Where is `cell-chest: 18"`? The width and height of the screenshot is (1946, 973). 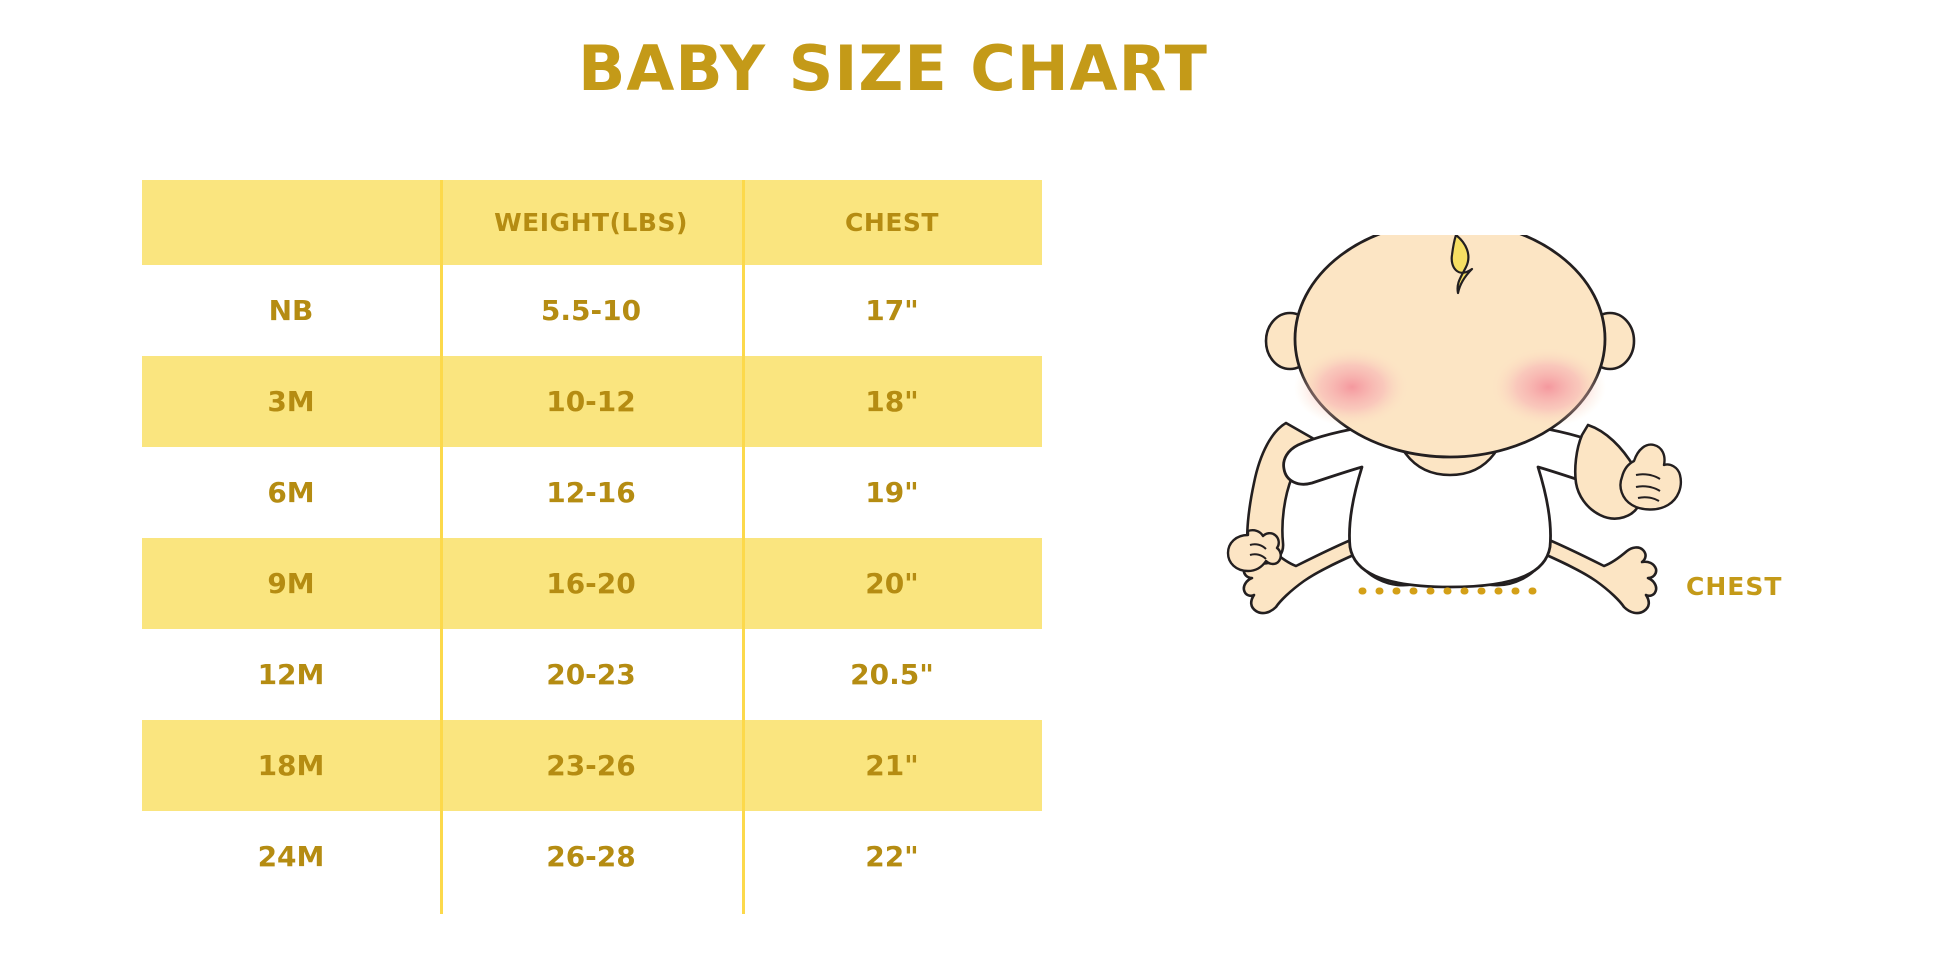
cell-chest: 18" is located at coordinates (892, 401).